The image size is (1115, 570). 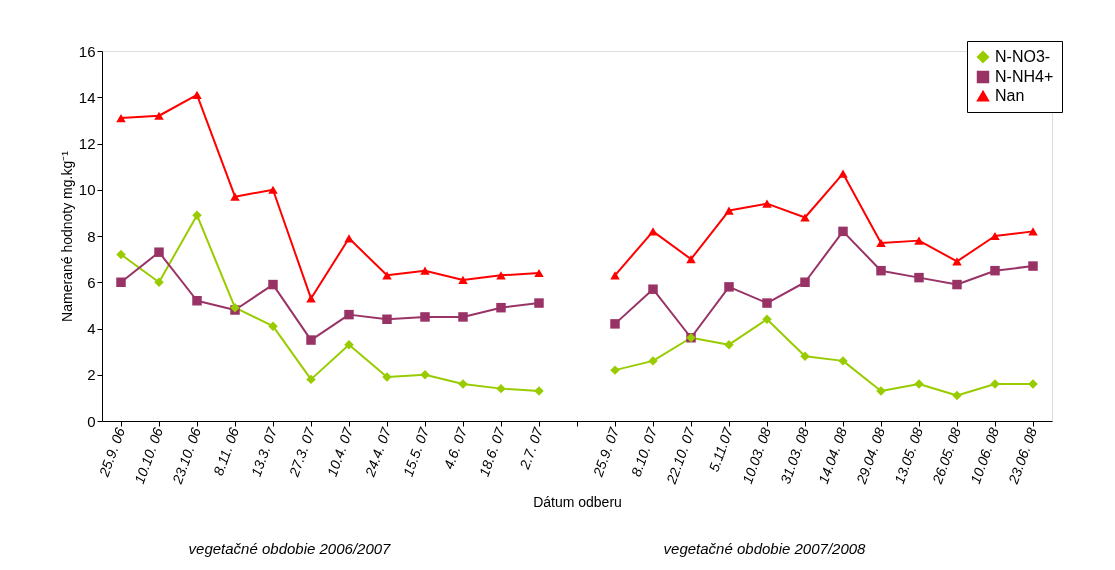 What do you see at coordinates (226, 451) in the screenshot?
I see `x-tick-label: 8.11. 06` at bounding box center [226, 451].